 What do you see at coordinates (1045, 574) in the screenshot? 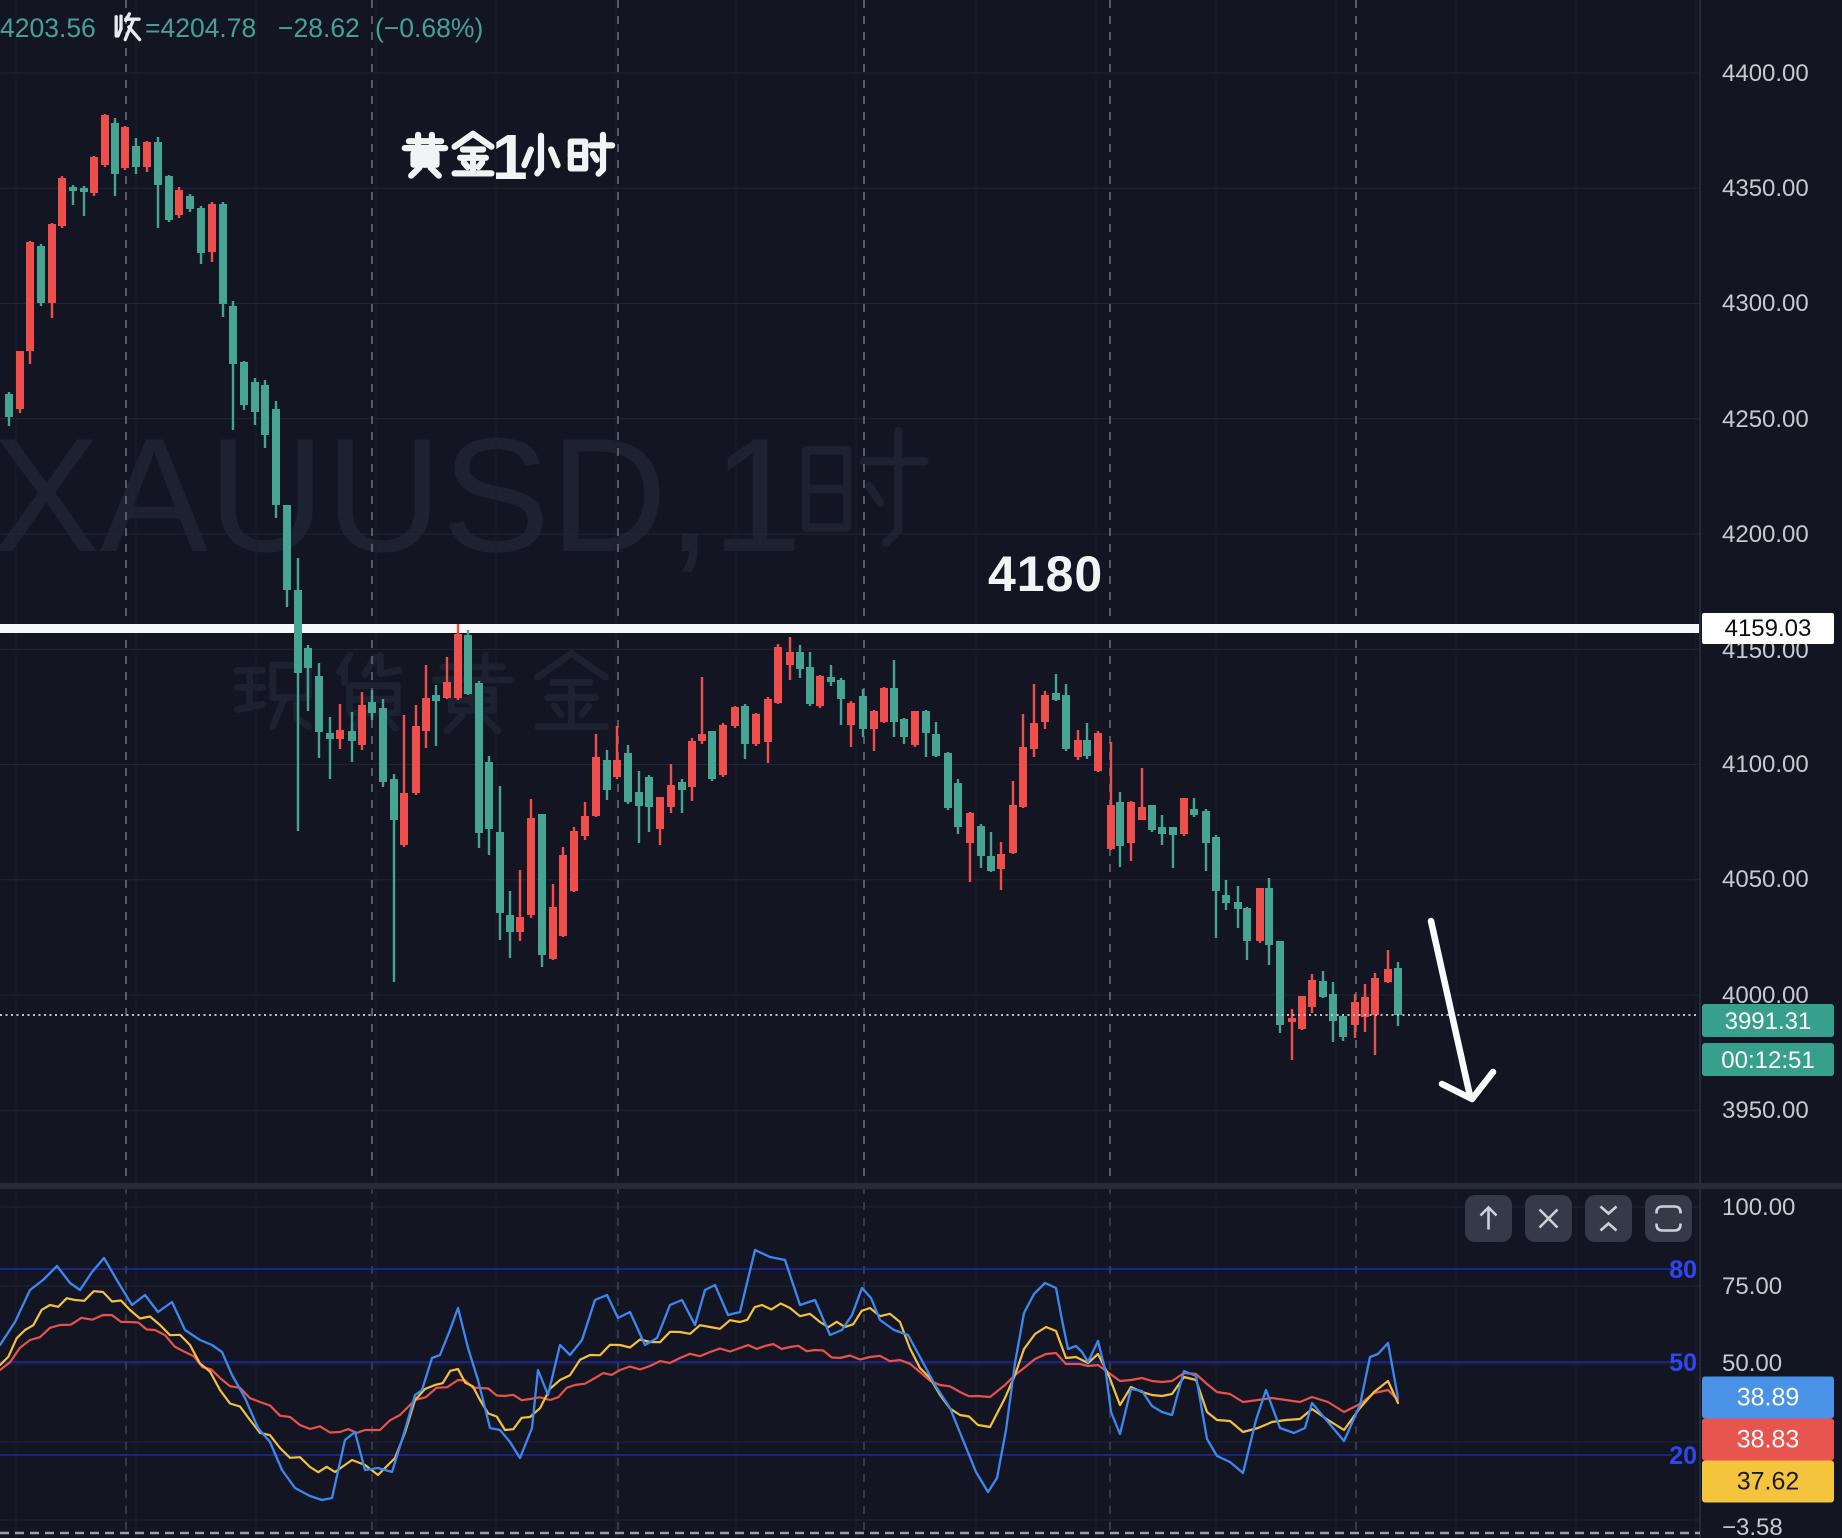
I see `svg-text: 4180` at bounding box center [1045, 574].